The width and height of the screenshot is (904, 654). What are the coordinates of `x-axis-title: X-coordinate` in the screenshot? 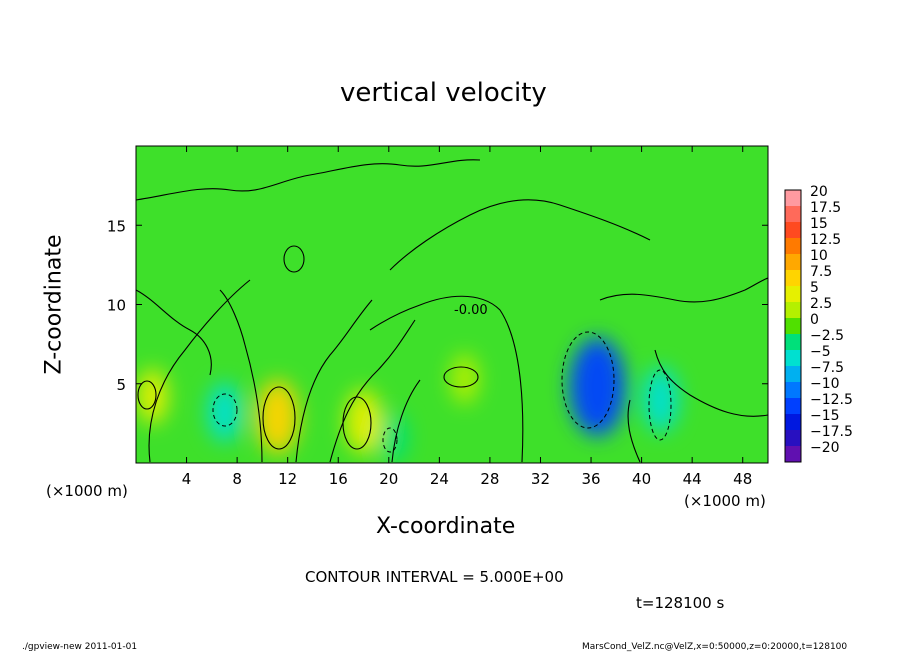 It's located at (446, 526).